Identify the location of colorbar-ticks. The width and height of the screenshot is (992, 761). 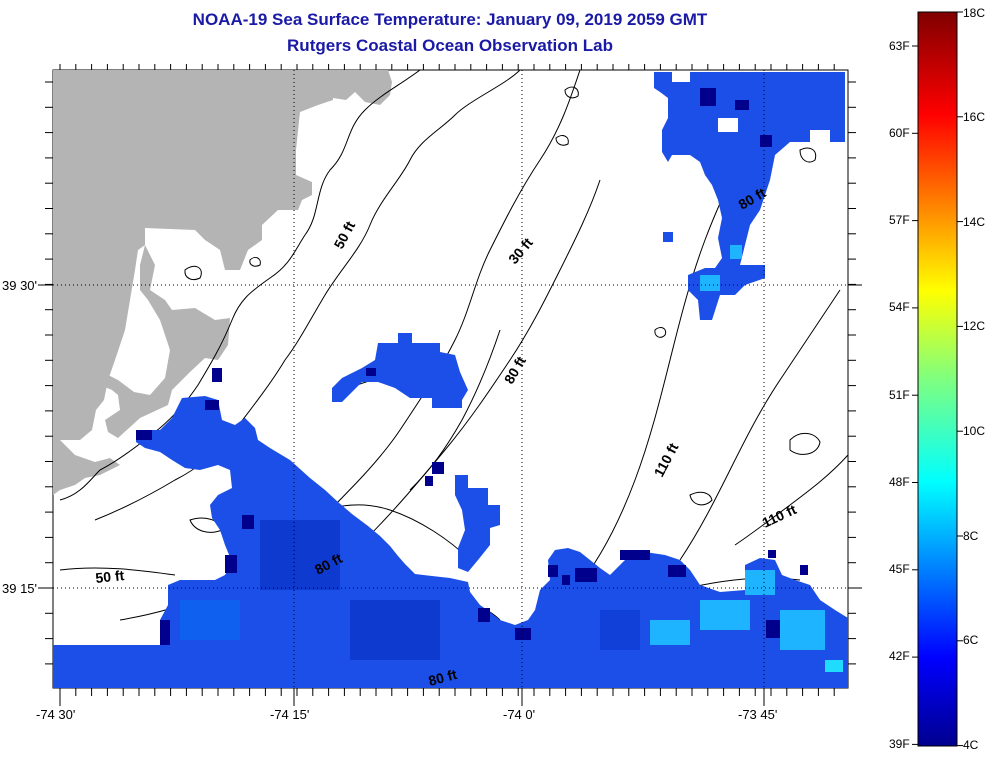
(937, 379).